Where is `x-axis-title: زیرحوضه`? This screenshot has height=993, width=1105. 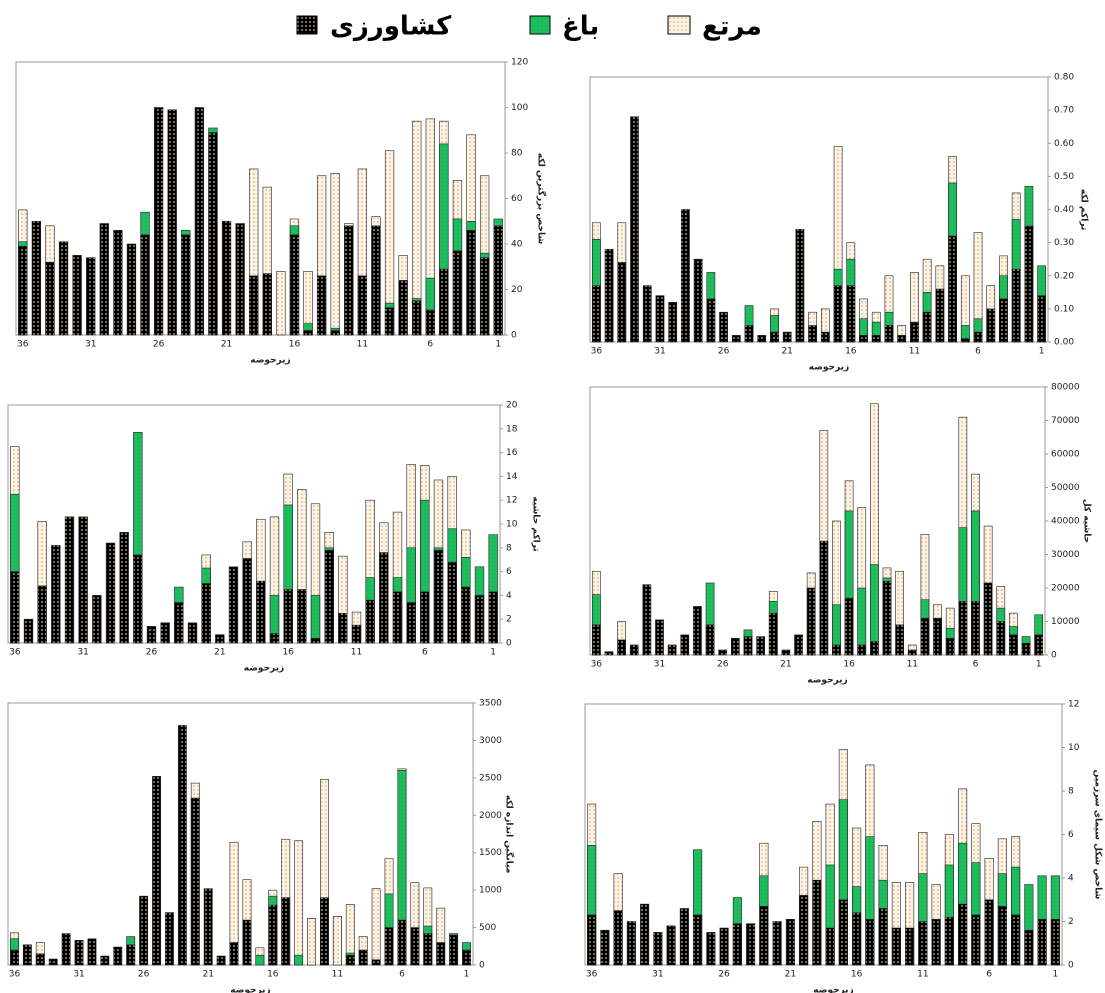
x-axis-title: زیرحوضه is located at coordinates (829, 368).